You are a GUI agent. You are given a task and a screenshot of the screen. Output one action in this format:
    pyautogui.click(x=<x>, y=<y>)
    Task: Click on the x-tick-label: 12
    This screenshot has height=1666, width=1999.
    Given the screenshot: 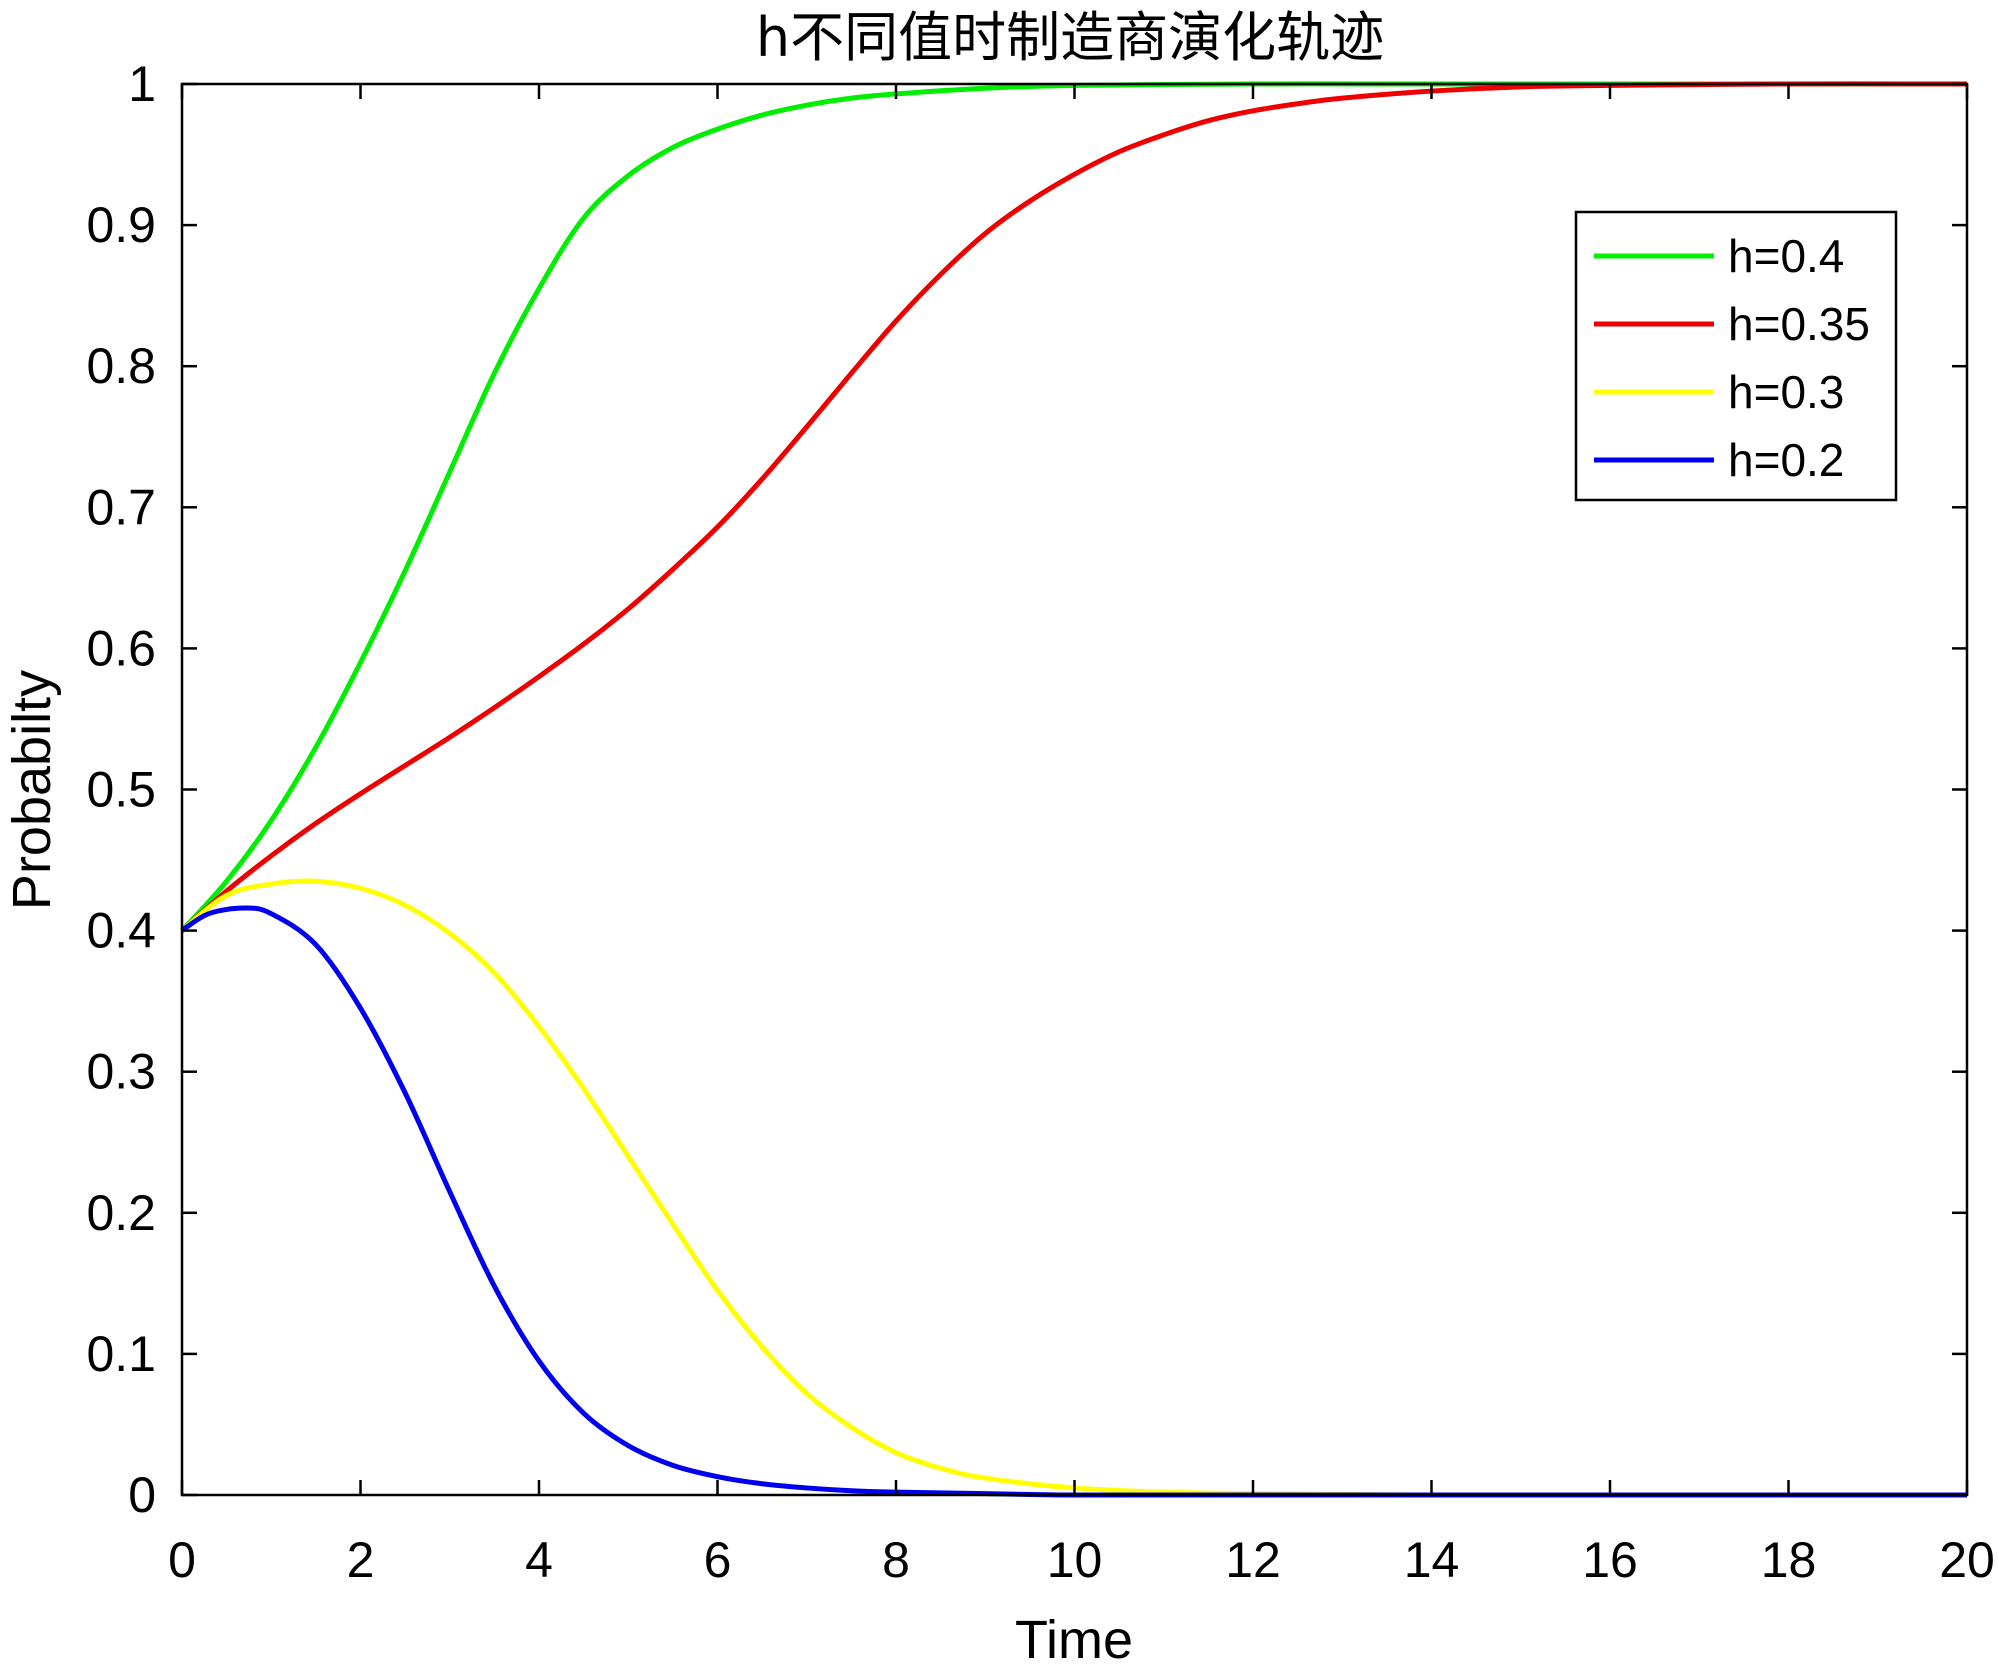 What is the action you would take?
    pyautogui.click(x=1253, y=1560)
    